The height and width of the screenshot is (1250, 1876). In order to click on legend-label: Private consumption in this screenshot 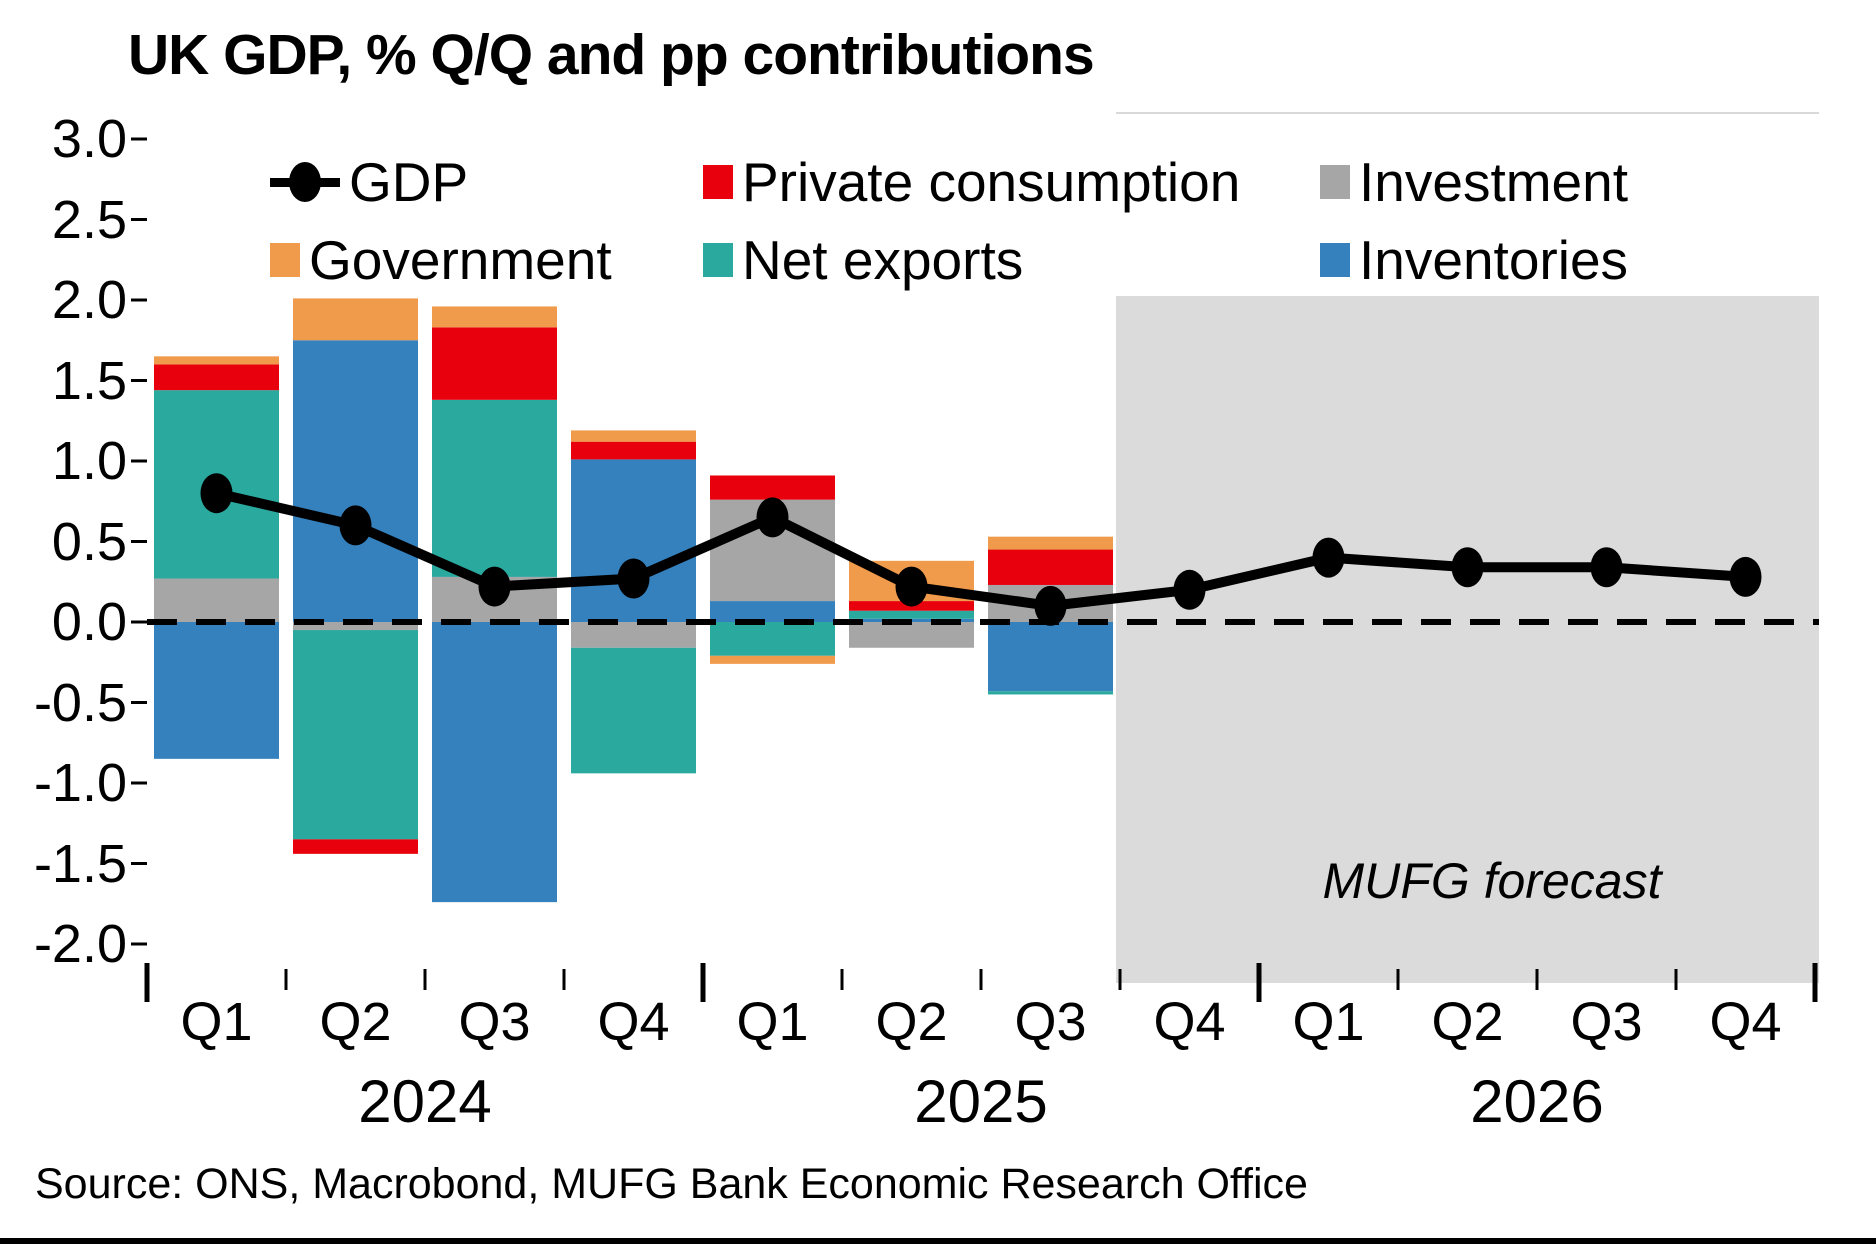, I will do `click(991, 182)`.